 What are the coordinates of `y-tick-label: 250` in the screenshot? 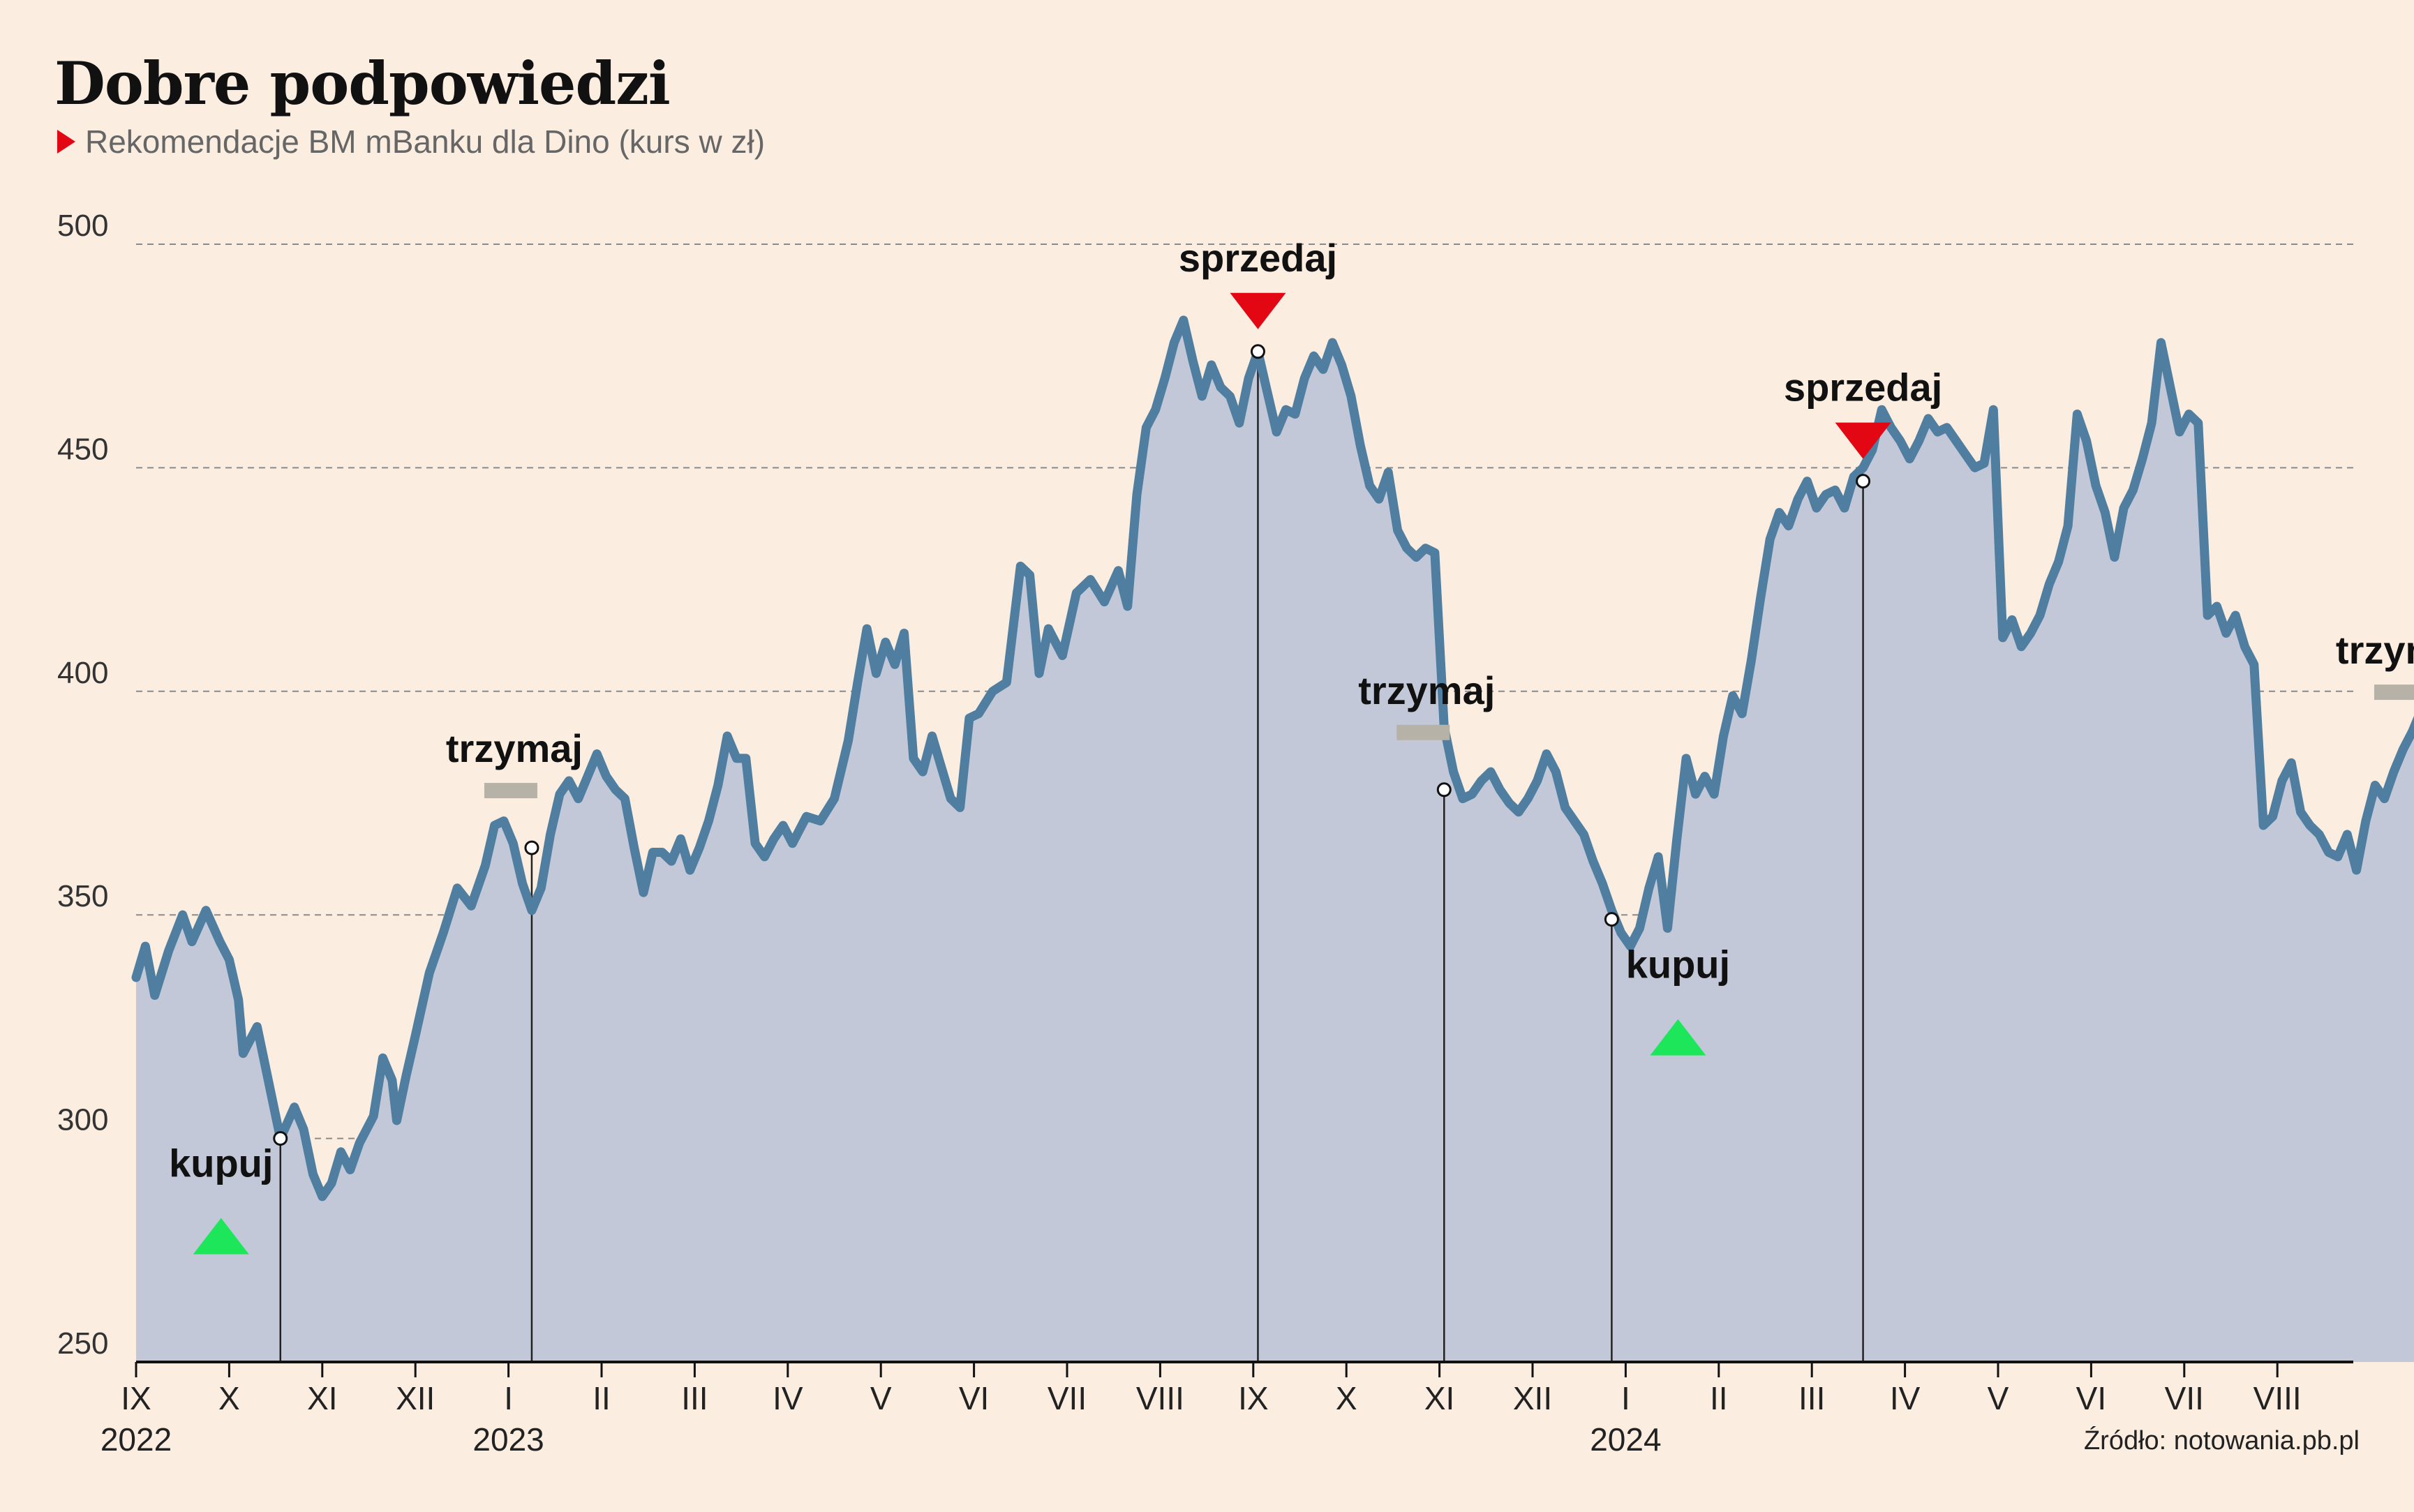 It's located at (82, 1343).